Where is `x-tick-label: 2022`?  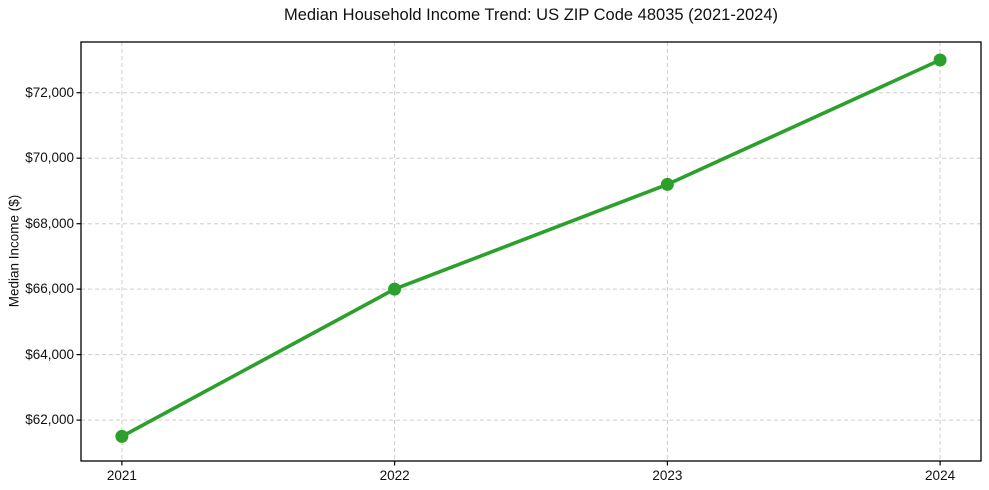 x-tick-label: 2022 is located at coordinates (394, 475).